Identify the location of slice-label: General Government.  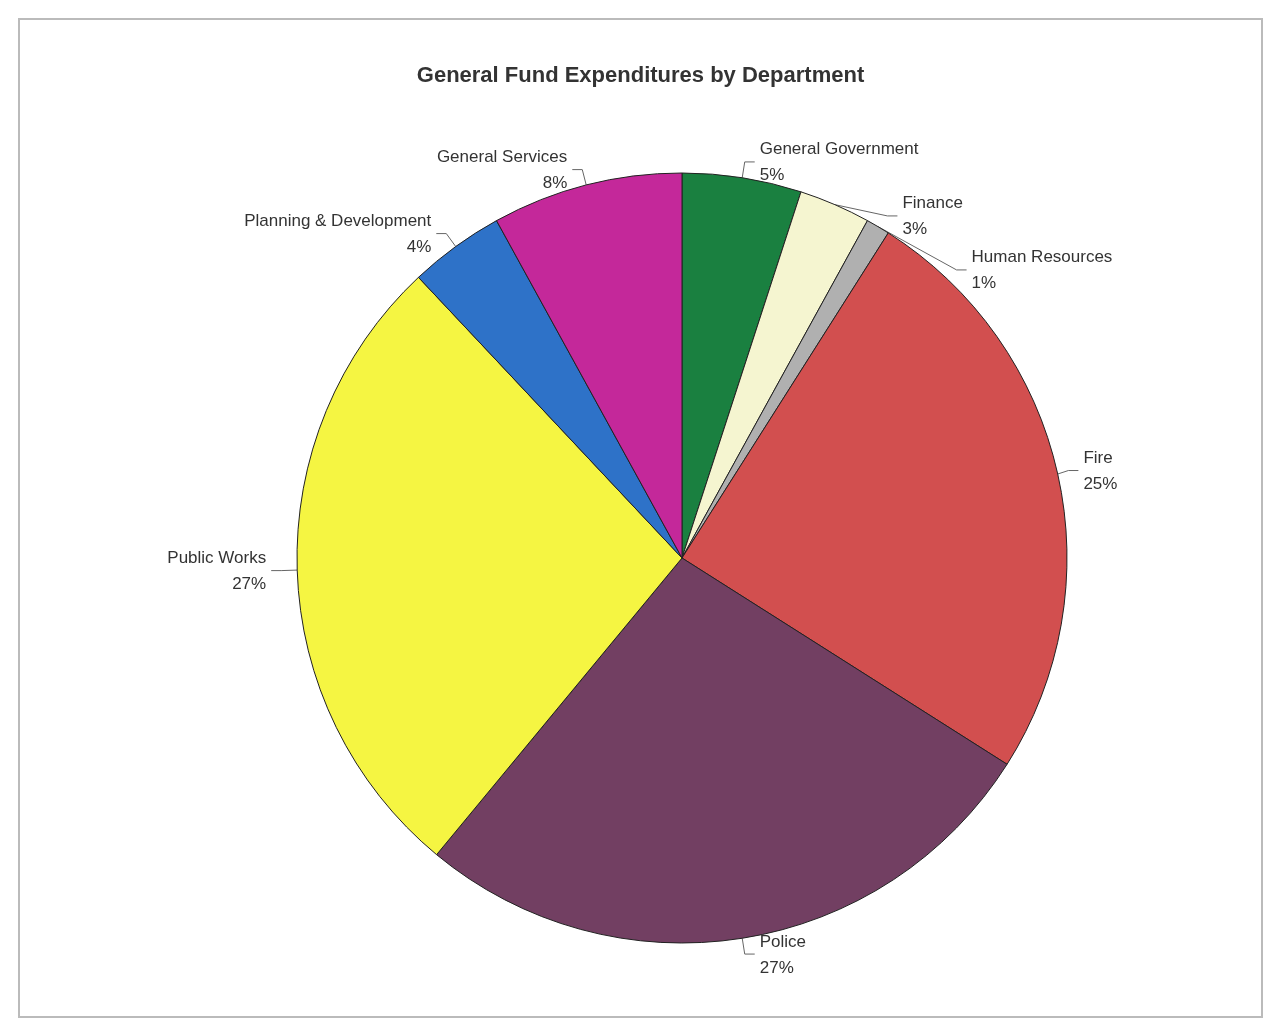
(839, 149).